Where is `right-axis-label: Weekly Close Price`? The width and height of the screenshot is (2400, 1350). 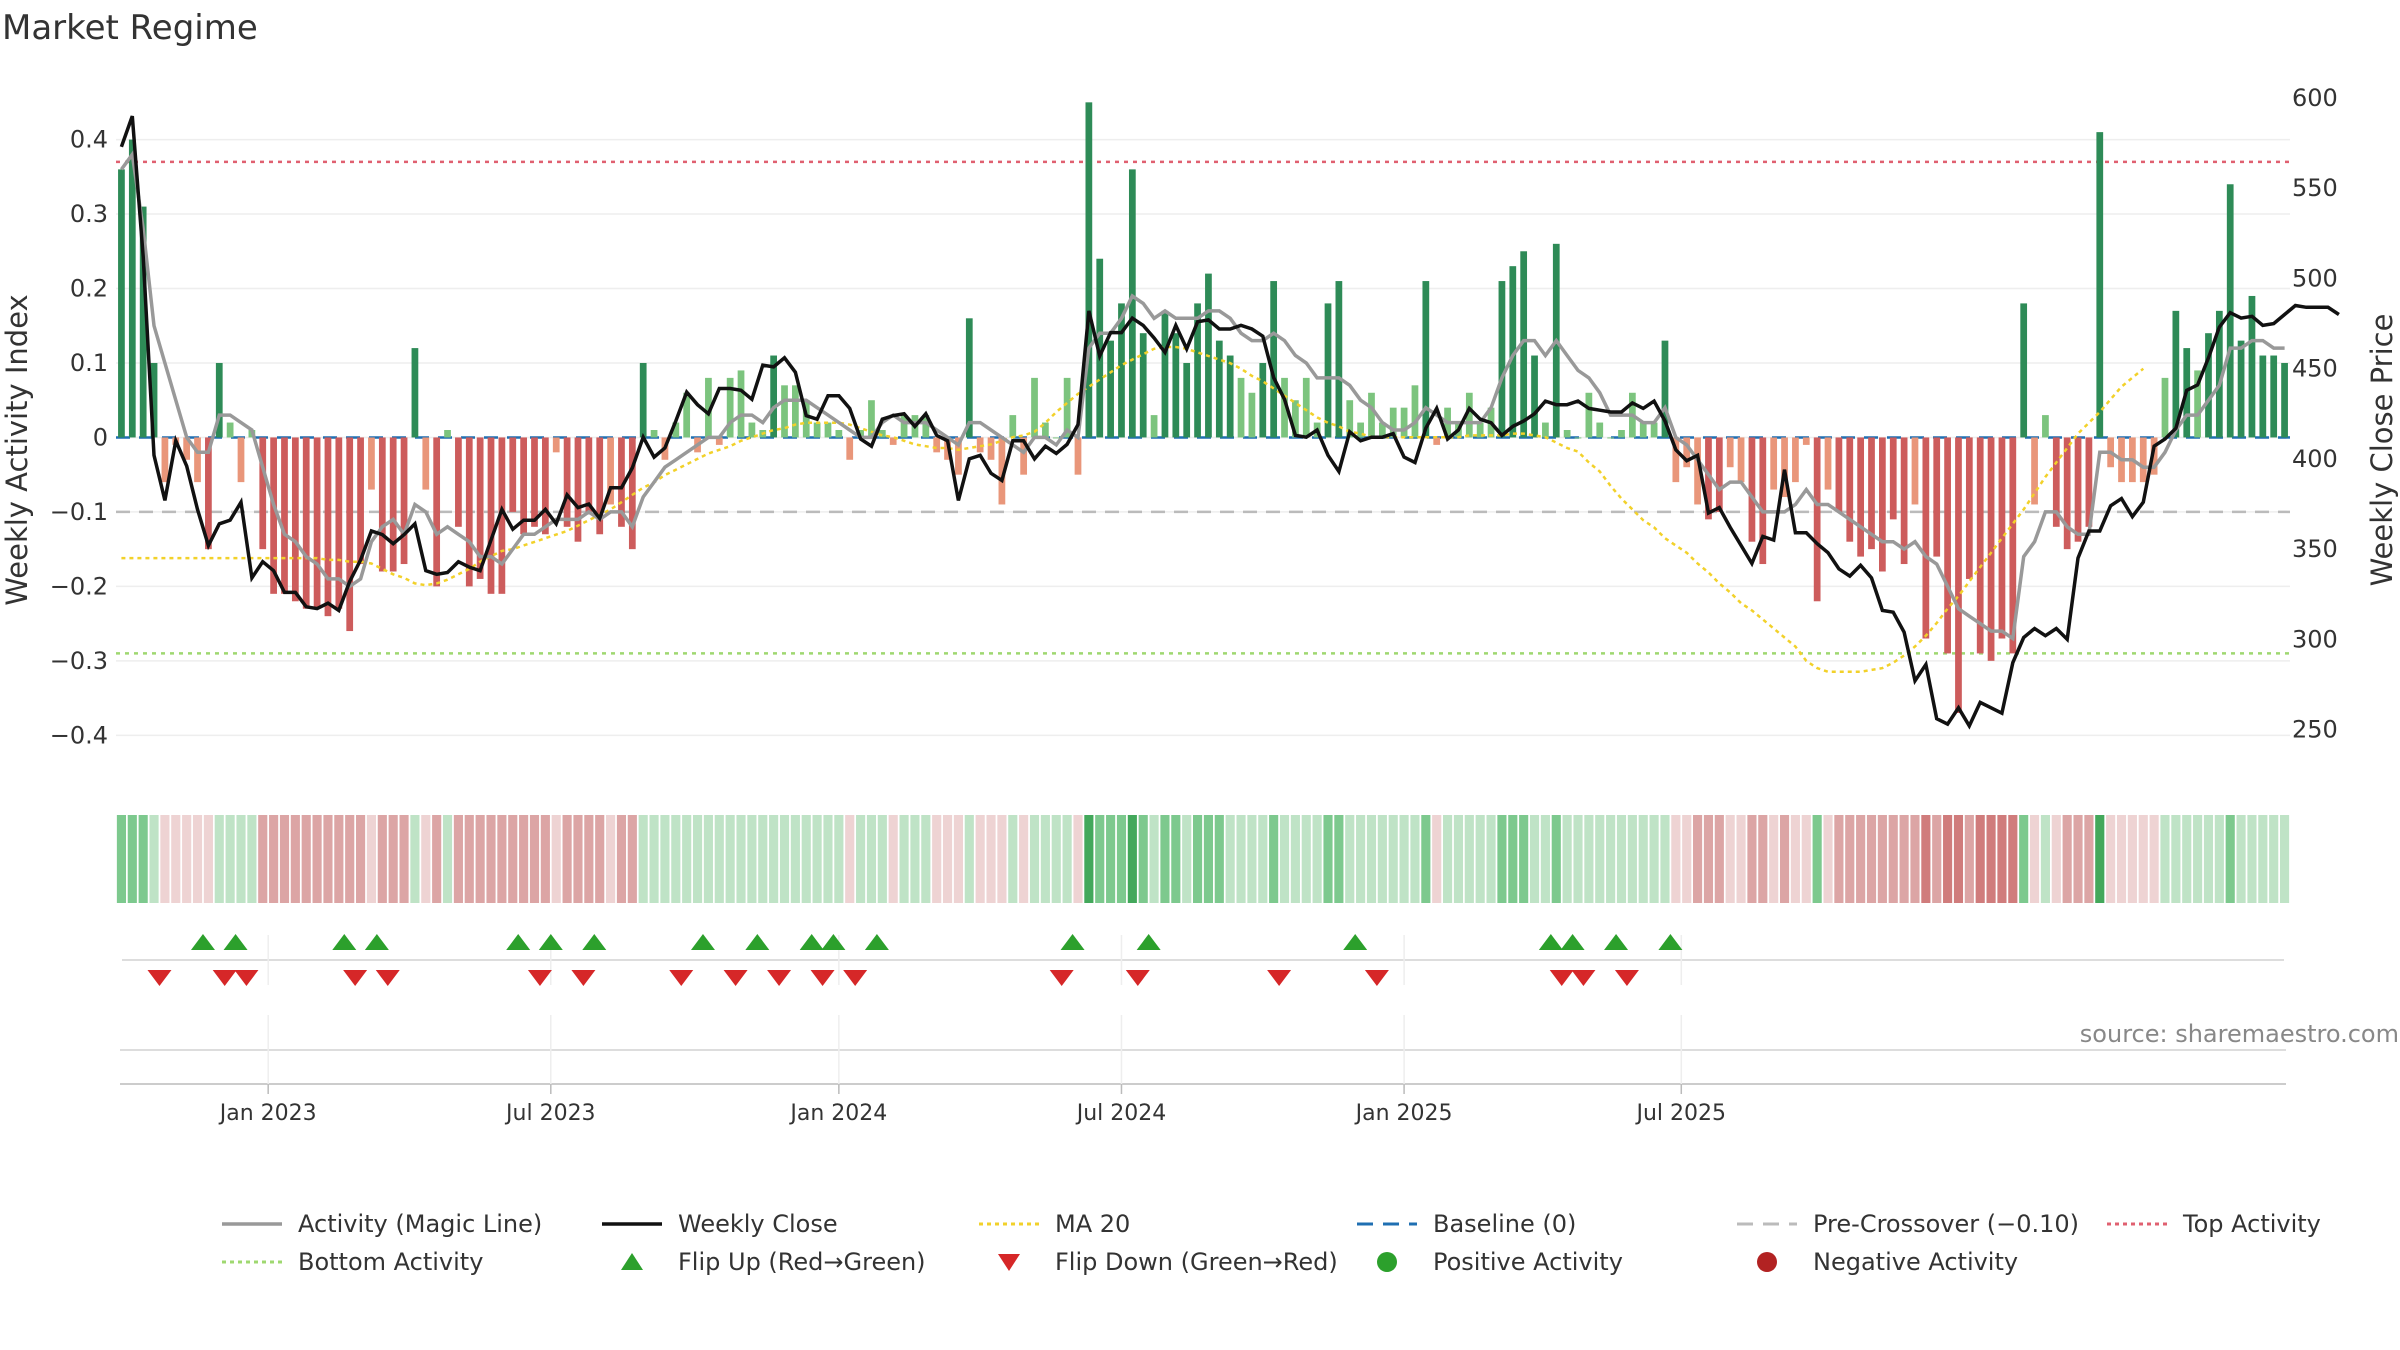
right-axis-label: Weekly Close Price is located at coordinates (2382, 450).